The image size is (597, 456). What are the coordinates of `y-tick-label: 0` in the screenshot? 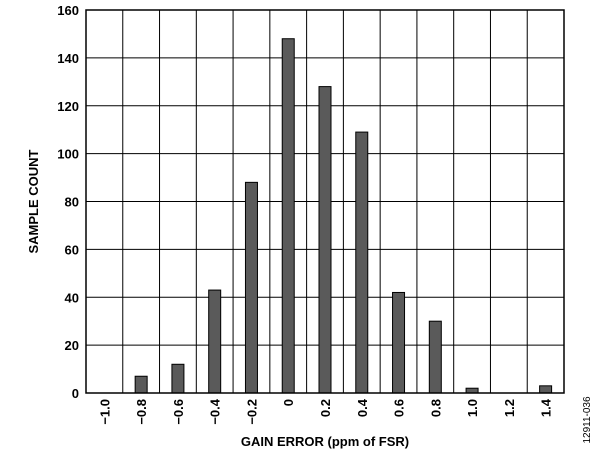 It's located at (75, 393).